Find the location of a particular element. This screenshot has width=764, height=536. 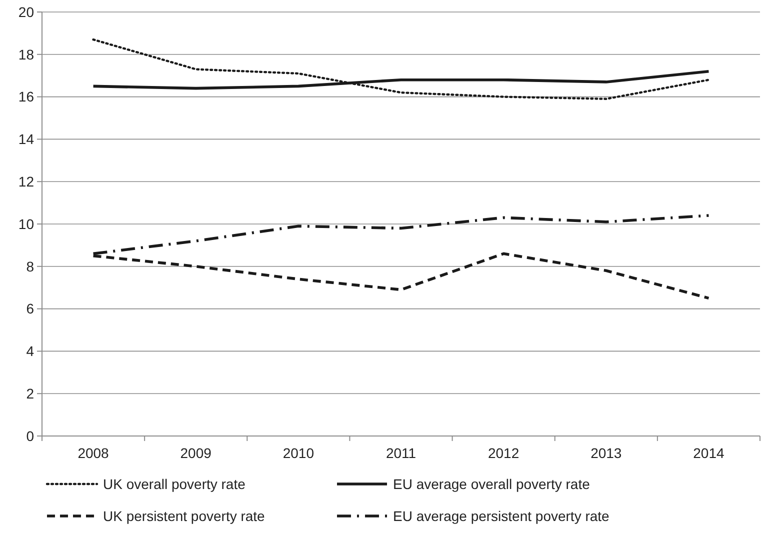

y-tick-label: 10 is located at coordinates (26, 224).